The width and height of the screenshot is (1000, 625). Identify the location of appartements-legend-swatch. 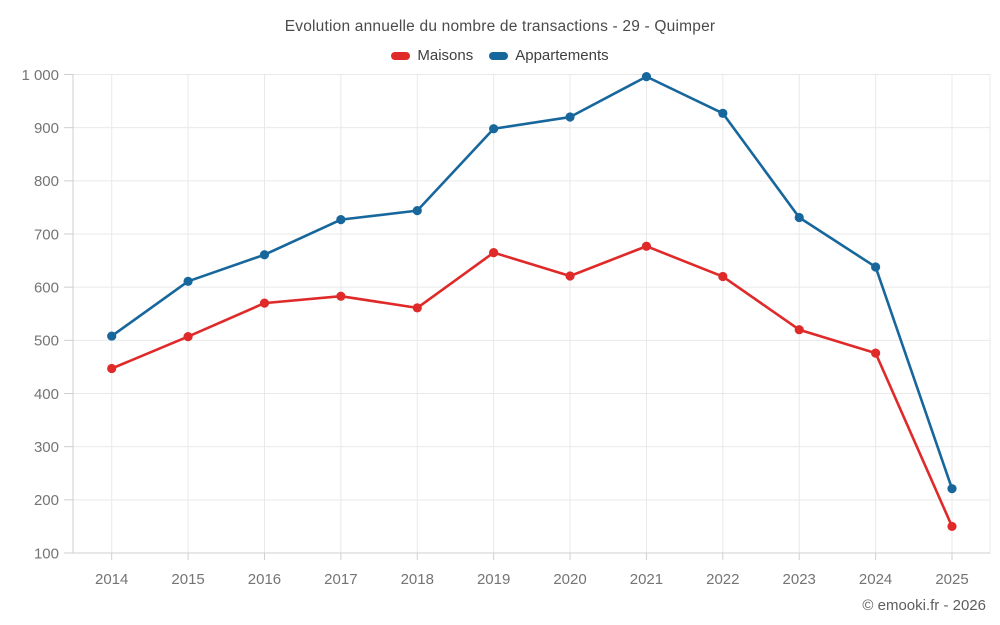
(499, 55).